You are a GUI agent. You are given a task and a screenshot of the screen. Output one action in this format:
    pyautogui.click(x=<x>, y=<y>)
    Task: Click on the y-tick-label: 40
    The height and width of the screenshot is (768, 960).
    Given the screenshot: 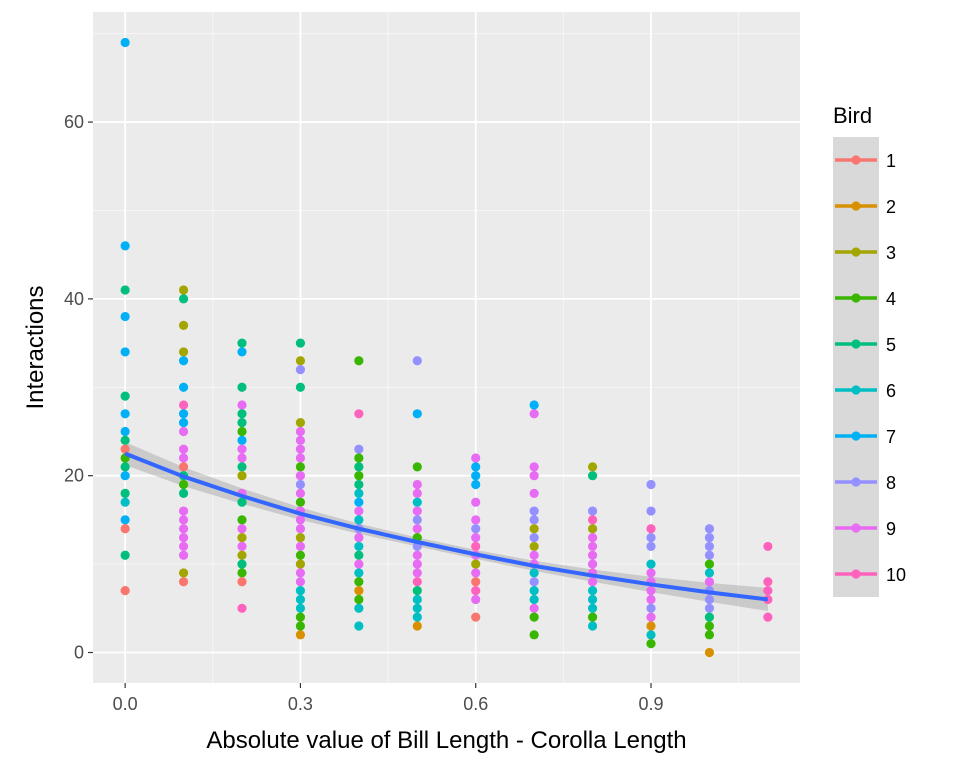 What is the action you would take?
    pyautogui.click(x=74, y=299)
    